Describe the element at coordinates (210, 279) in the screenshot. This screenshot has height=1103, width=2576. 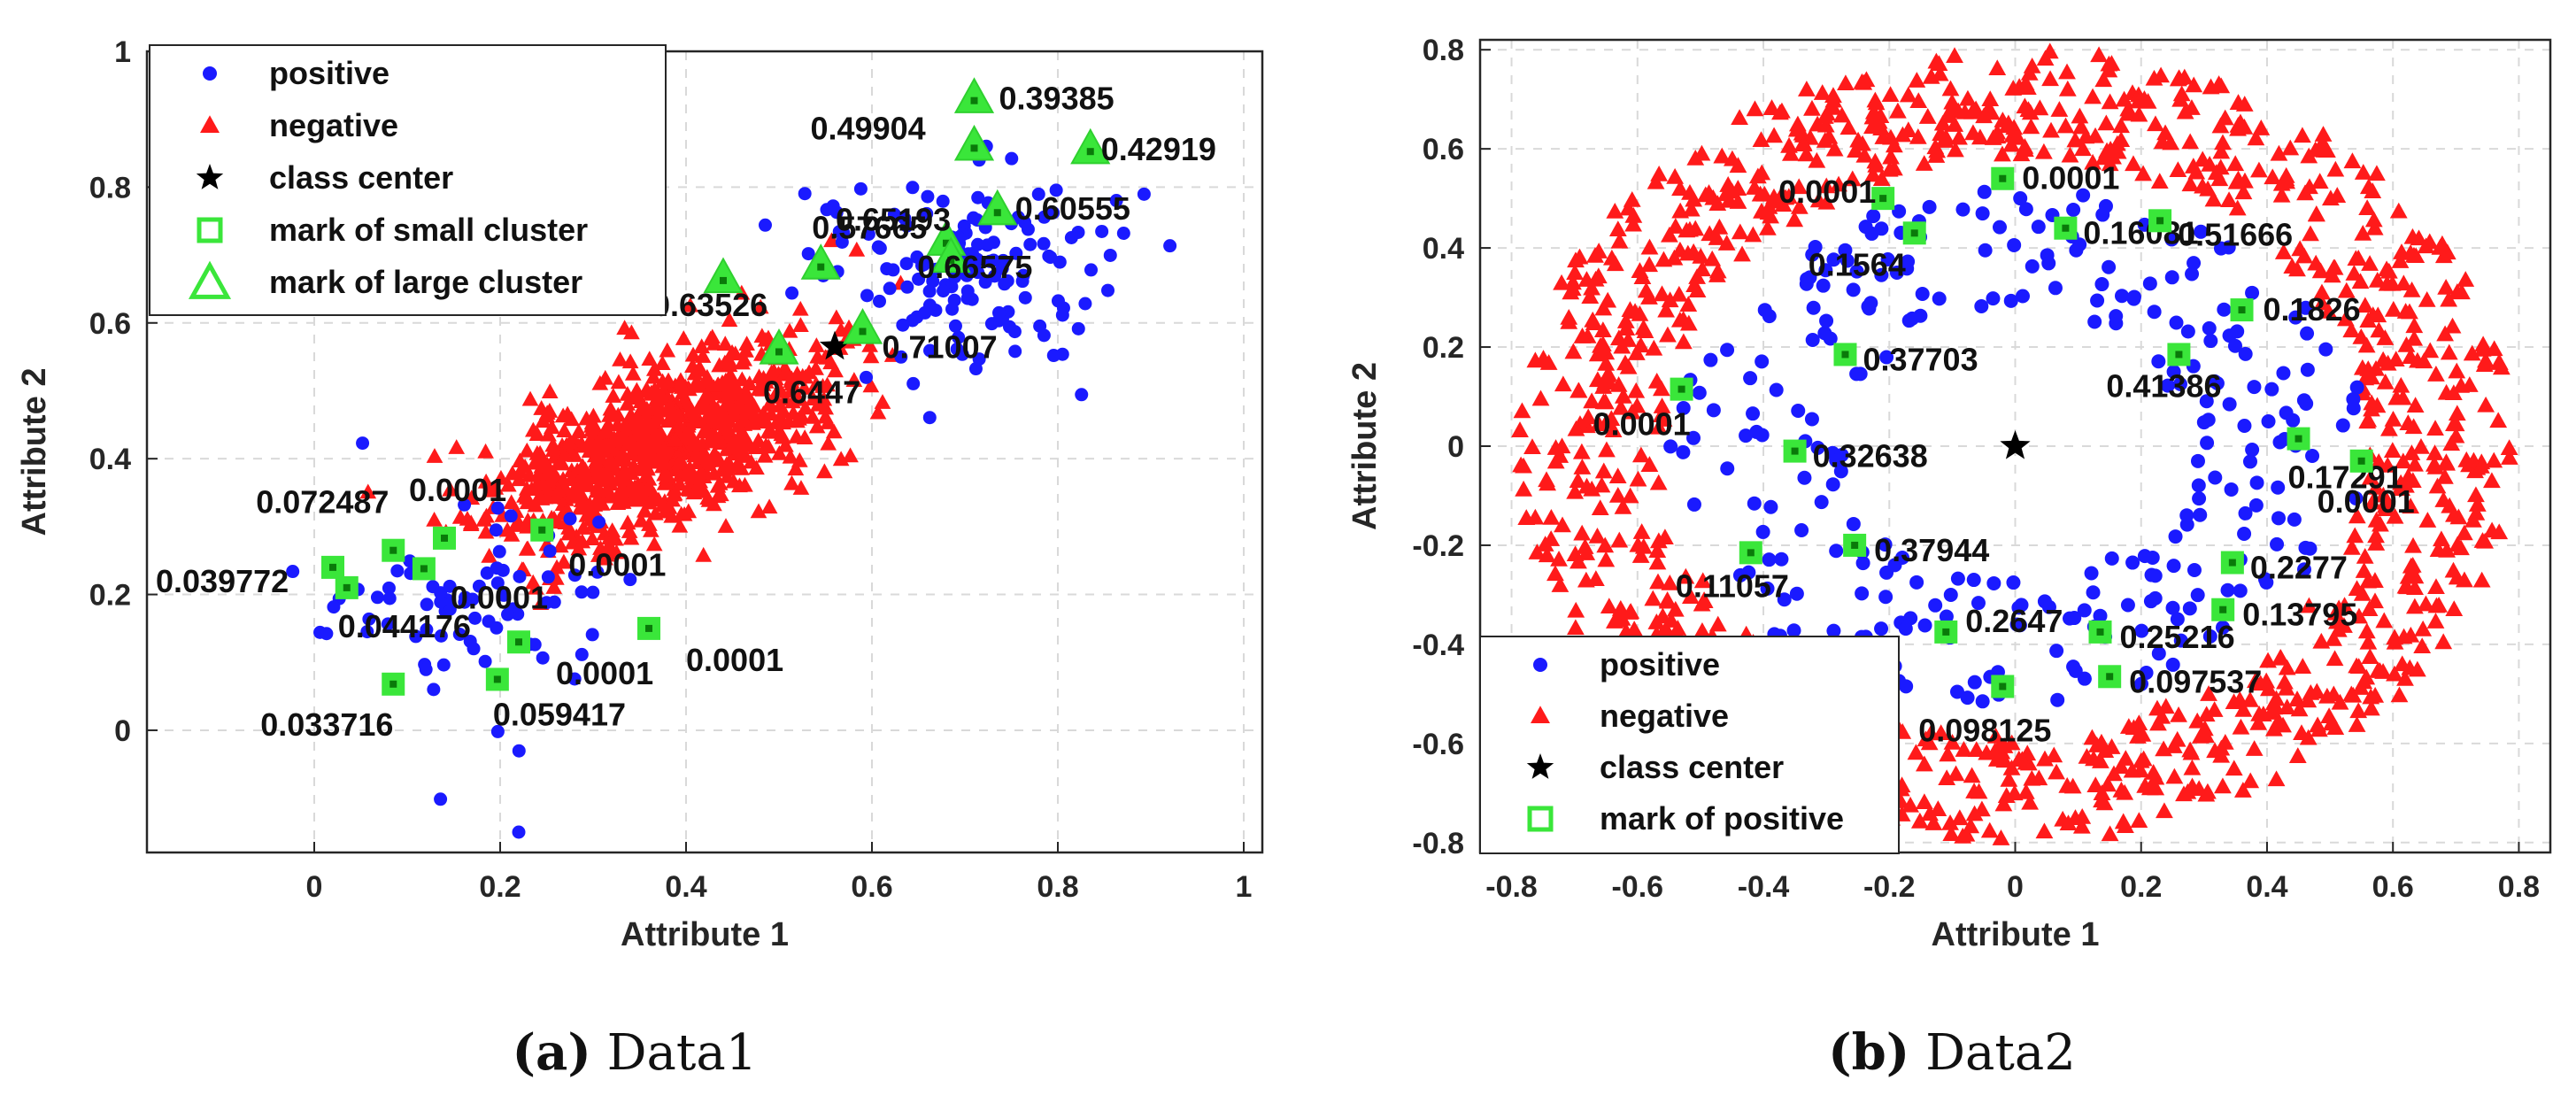
I see `legend-marker-big-triangle` at that location.